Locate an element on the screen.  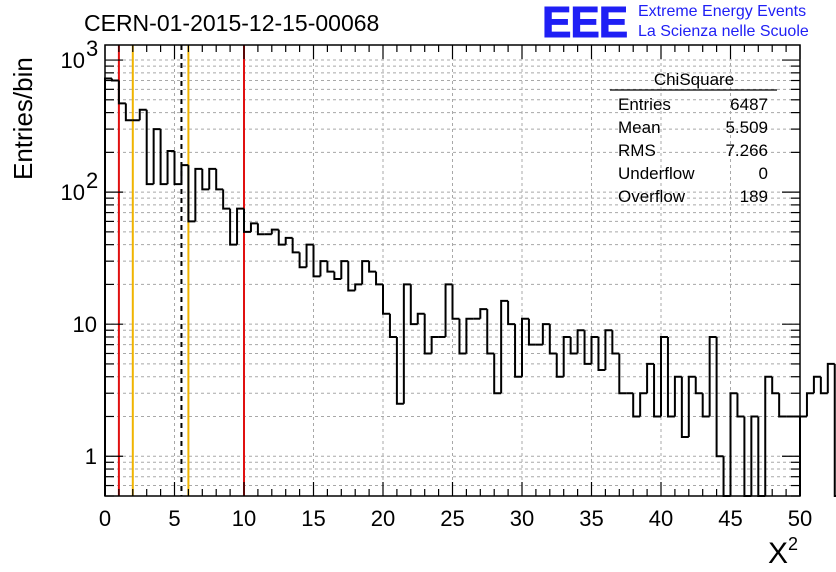
y-tick-label-exponent: 3 is located at coordinates (92, 48).